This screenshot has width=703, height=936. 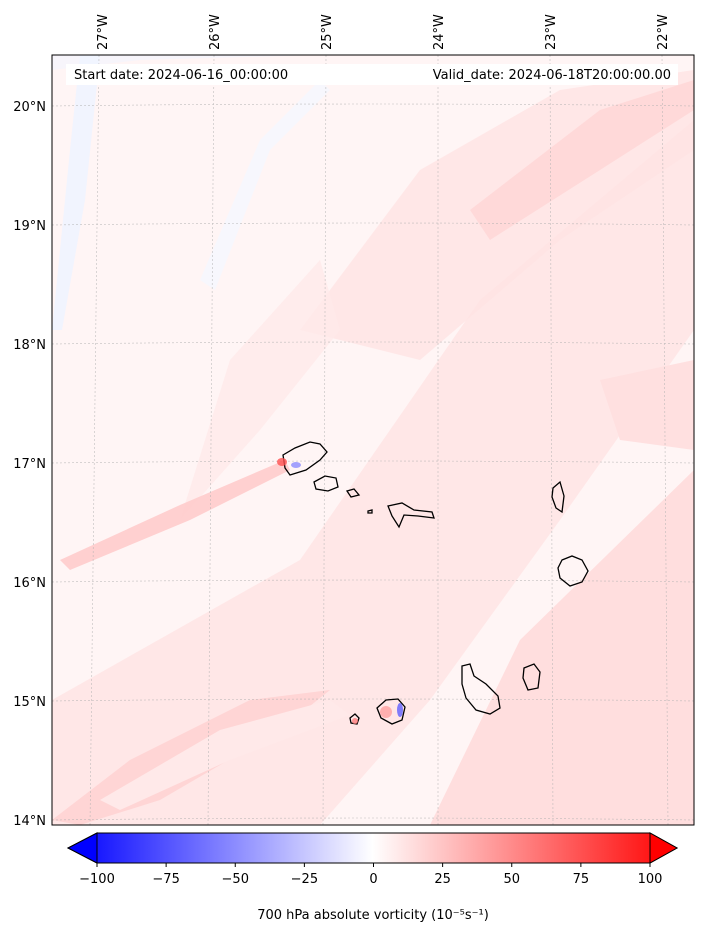 What do you see at coordinates (531, 677) in the screenshot?
I see `island-maio` at bounding box center [531, 677].